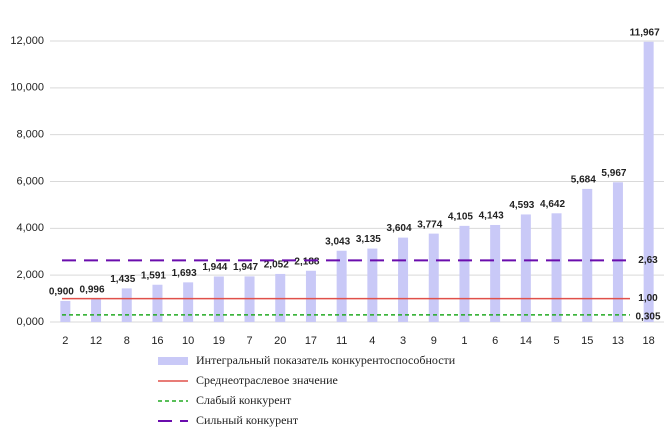 The image size is (664, 431). Describe the element at coordinates (153, 275) in the screenshot. I see `data-label: 1,591` at that location.